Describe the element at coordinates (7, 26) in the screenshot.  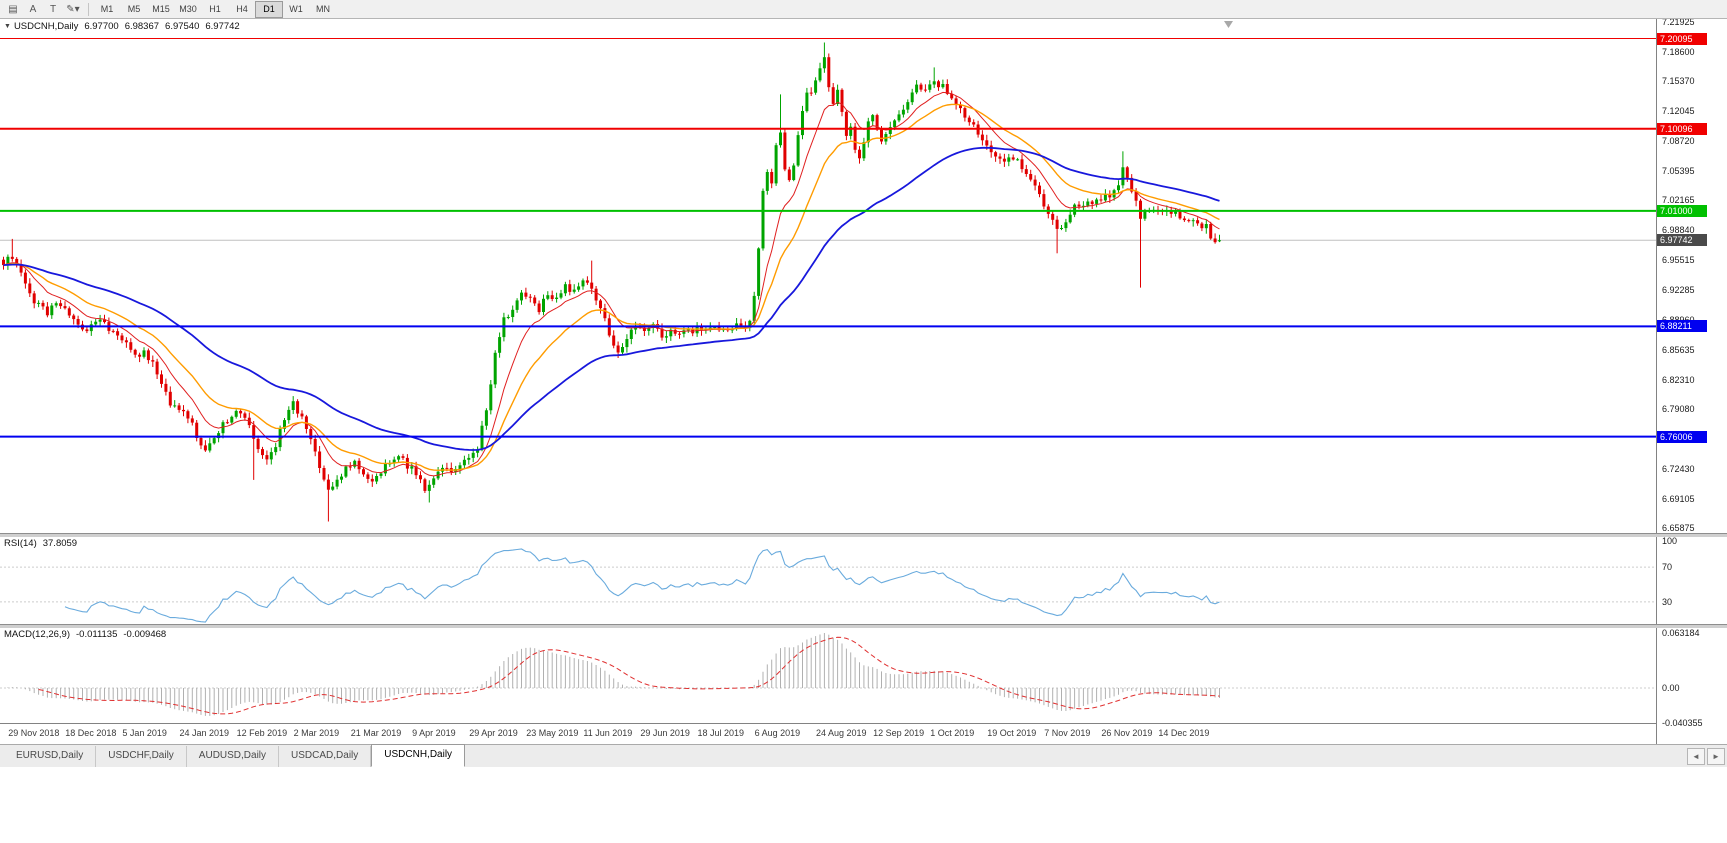
I see `dropdown-triangle-icon: ▼` at that location.